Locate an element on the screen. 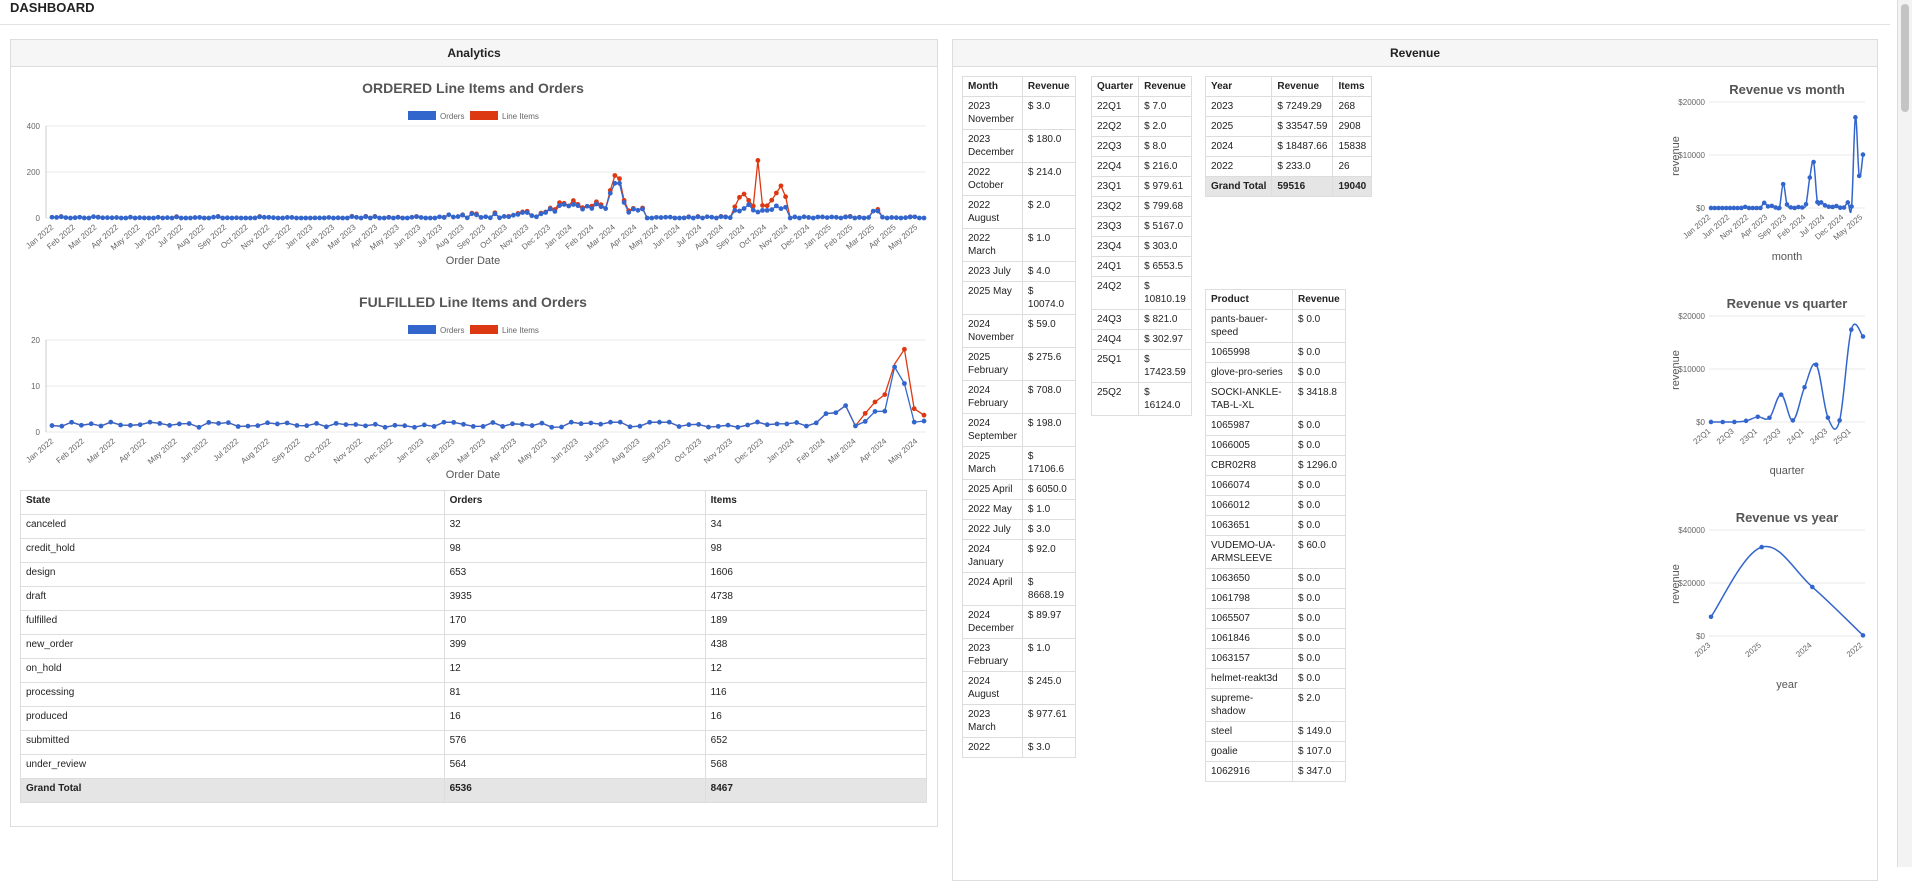 The height and width of the screenshot is (881, 1912). table-row: 1062916 $ 347.0 is located at coordinates (1275, 771).